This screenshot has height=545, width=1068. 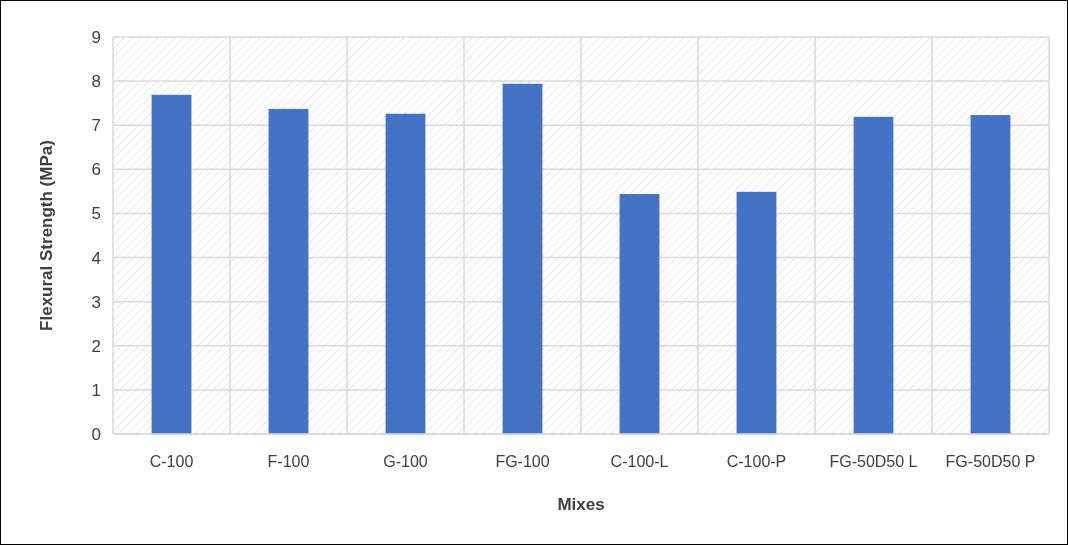 What do you see at coordinates (96, 258) in the screenshot?
I see `y-tick-label: 4` at bounding box center [96, 258].